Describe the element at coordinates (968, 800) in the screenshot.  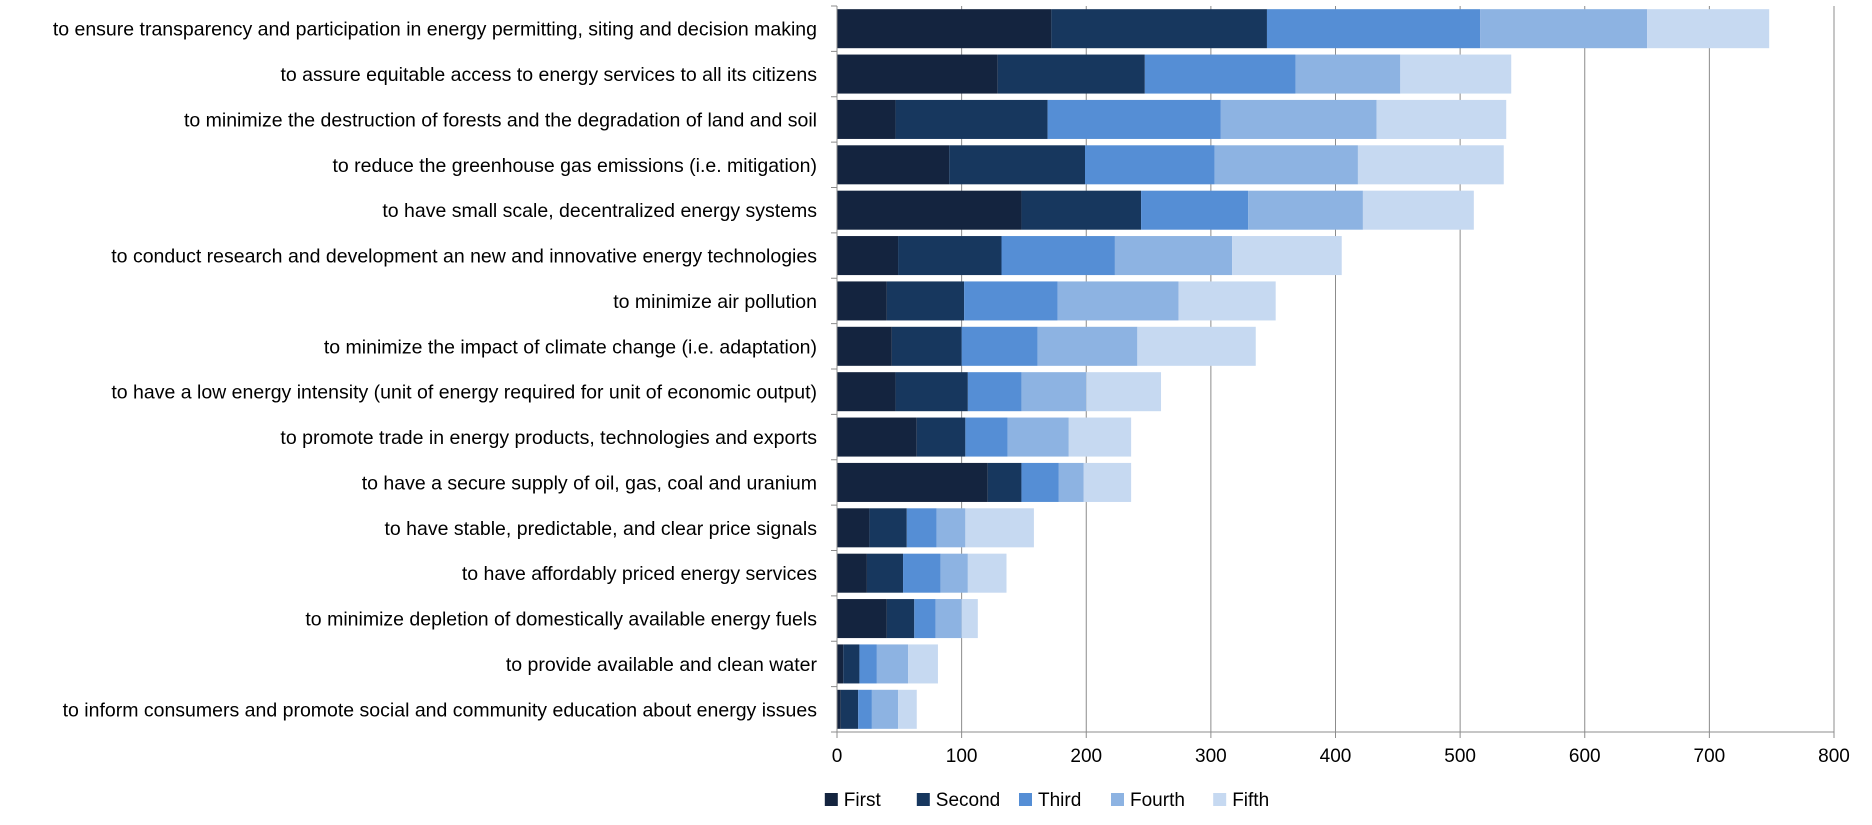
I see `legend-label: Second` at that location.